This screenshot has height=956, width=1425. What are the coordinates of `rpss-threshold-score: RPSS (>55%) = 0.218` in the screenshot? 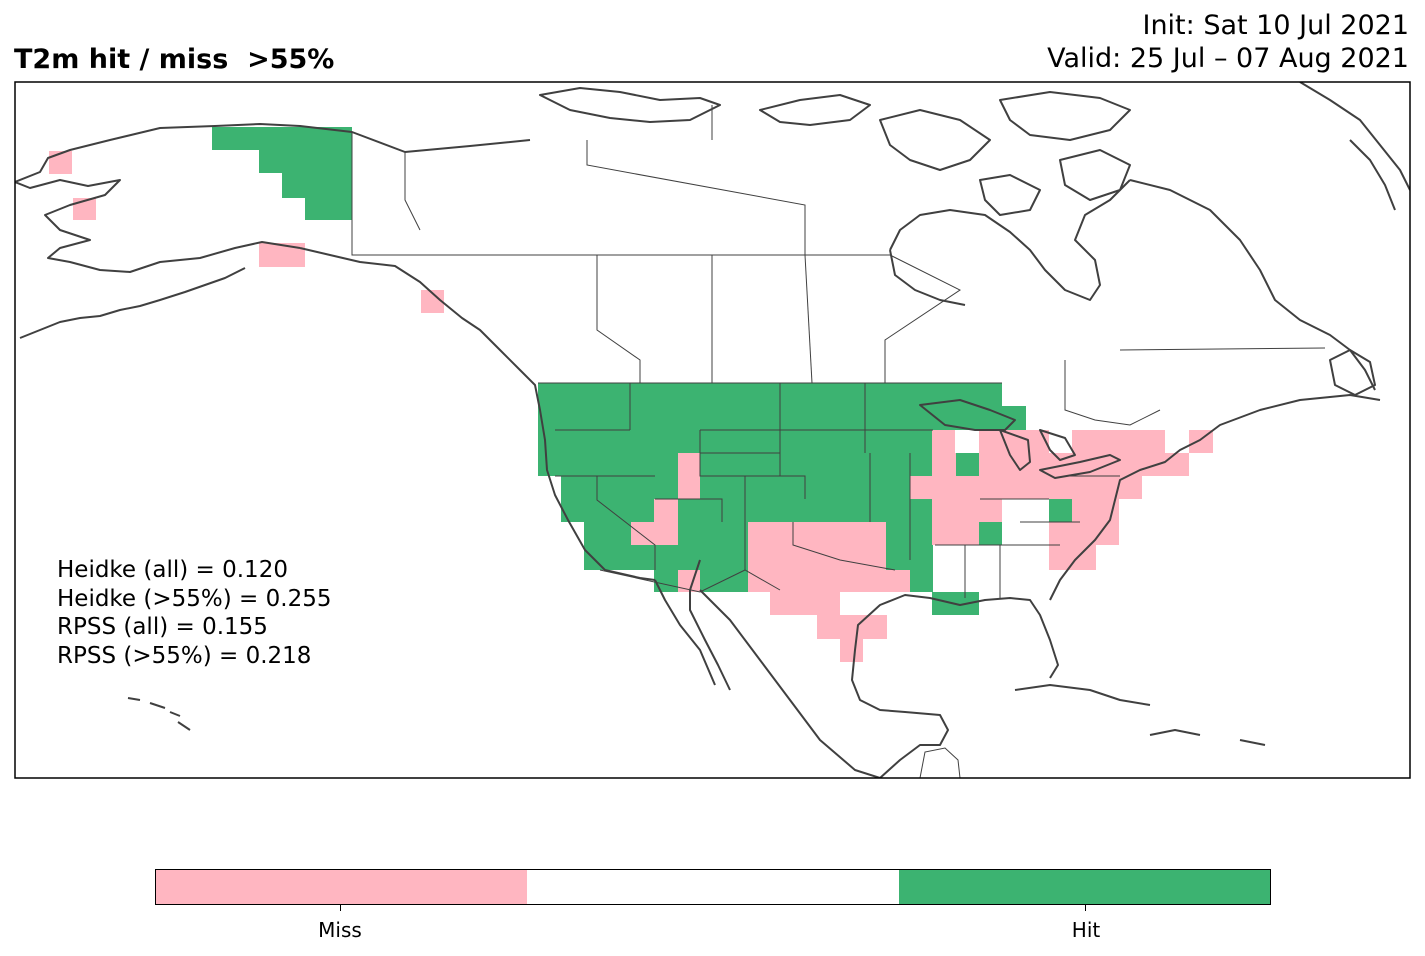 It's located at (184, 655).